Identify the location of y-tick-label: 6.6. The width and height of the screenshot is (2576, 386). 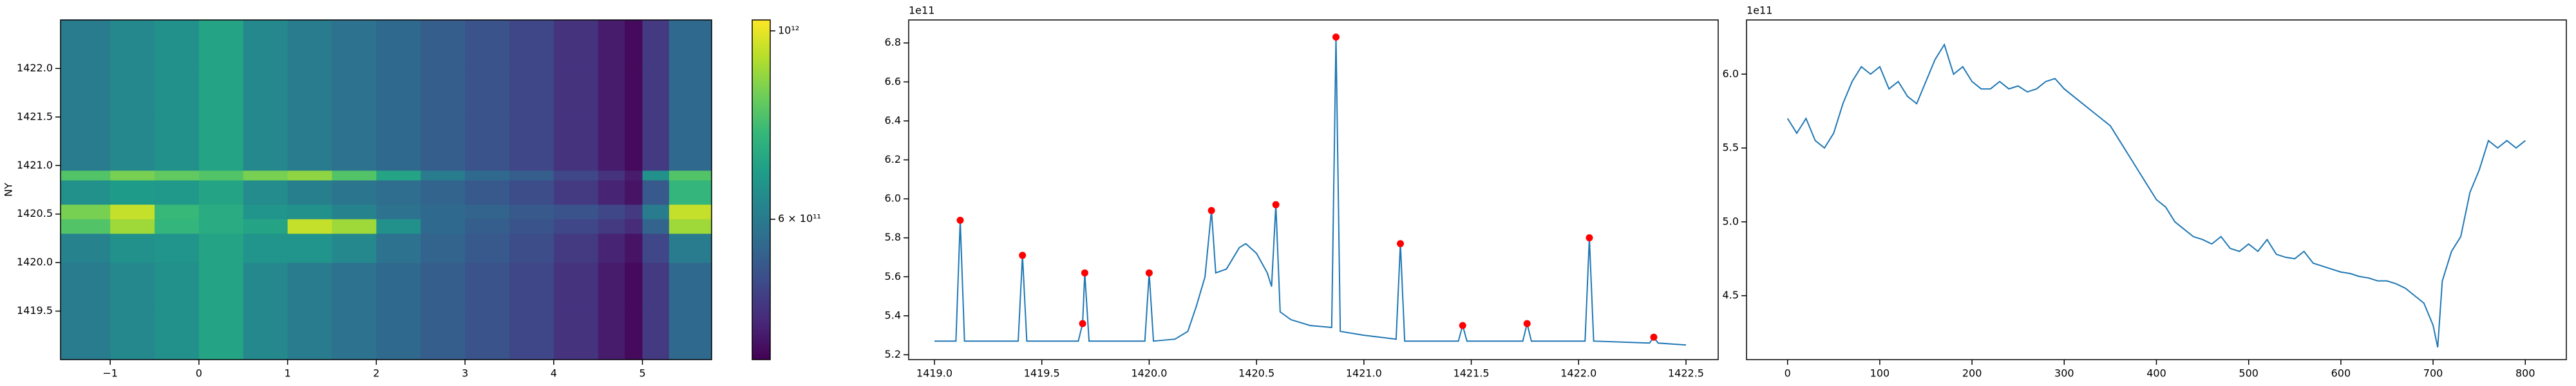
(893, 81).